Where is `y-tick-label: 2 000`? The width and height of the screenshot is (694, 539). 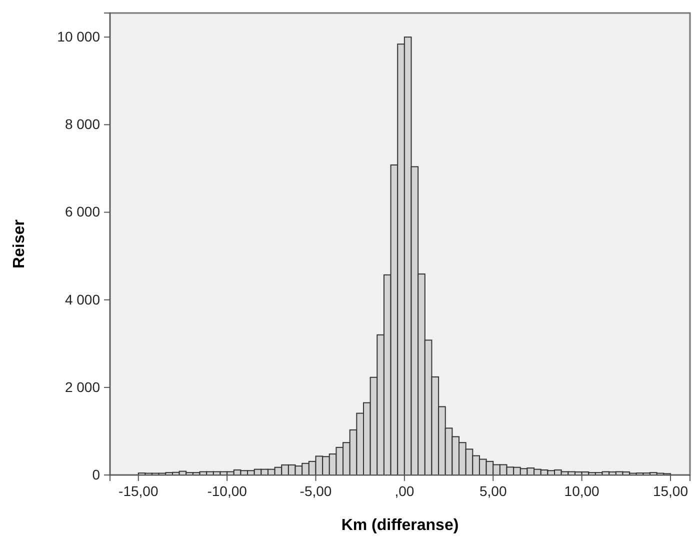
y-tick-label: 2 000 is located at coordinates (82, 386).